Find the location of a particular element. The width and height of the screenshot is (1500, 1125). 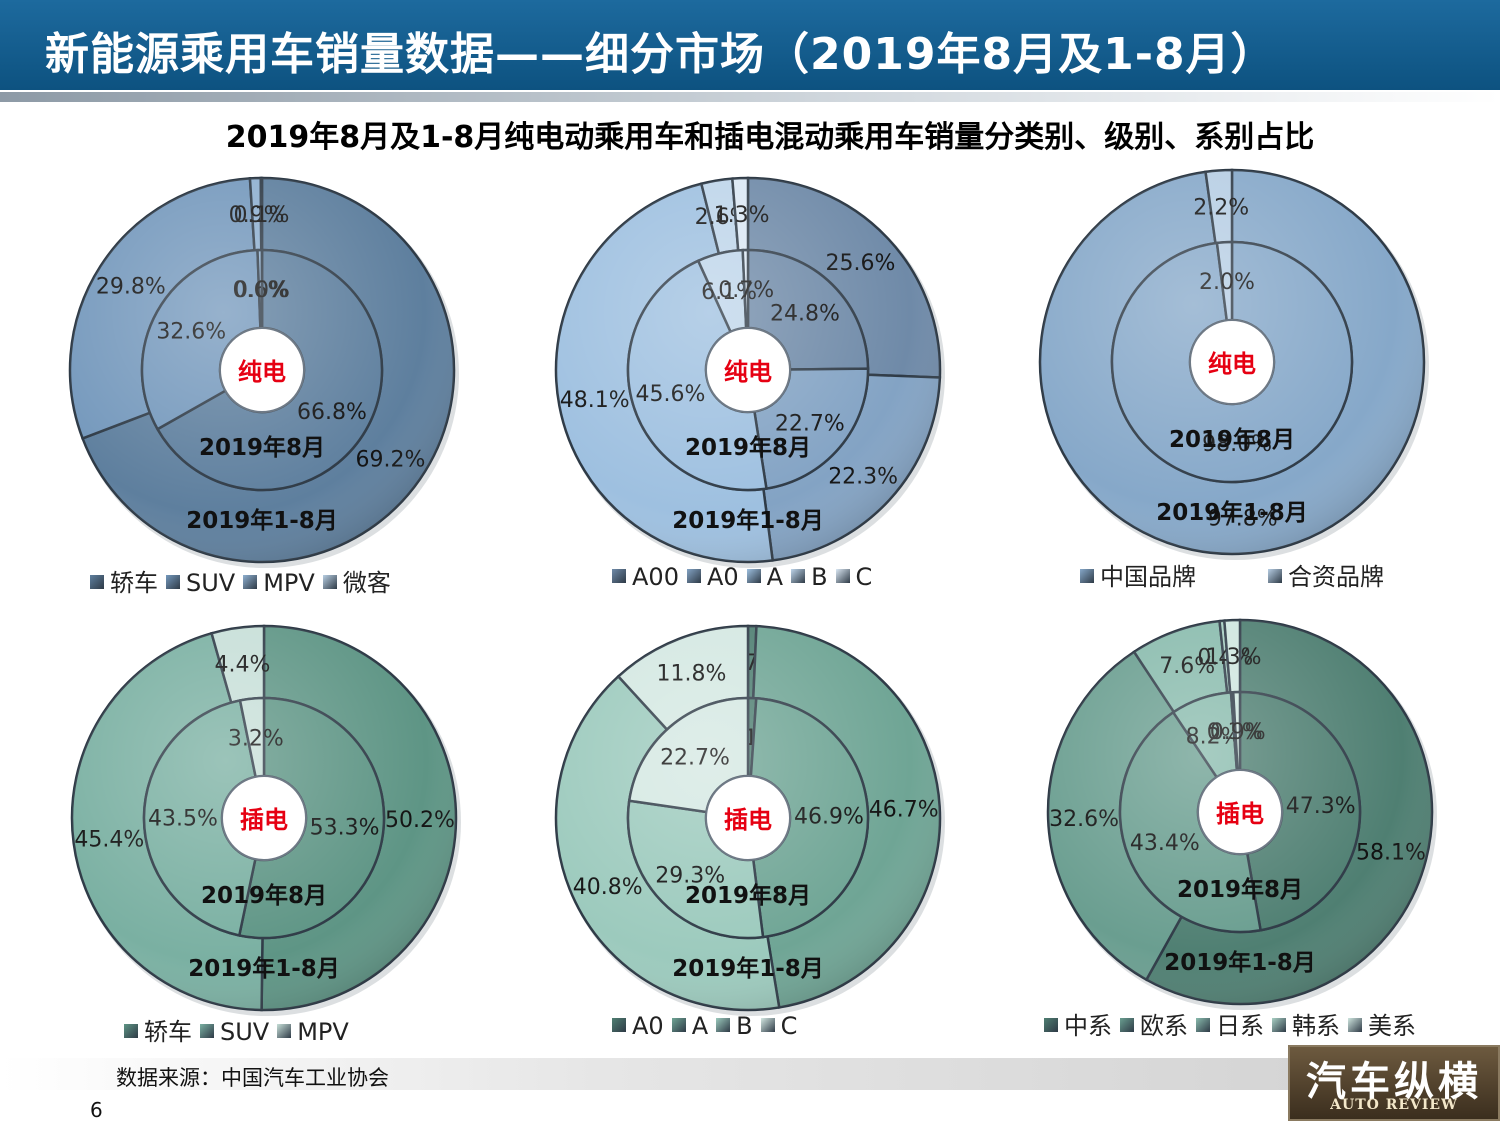

logo-text: 汽车纵横 is located at coordinates (1394, 1082).